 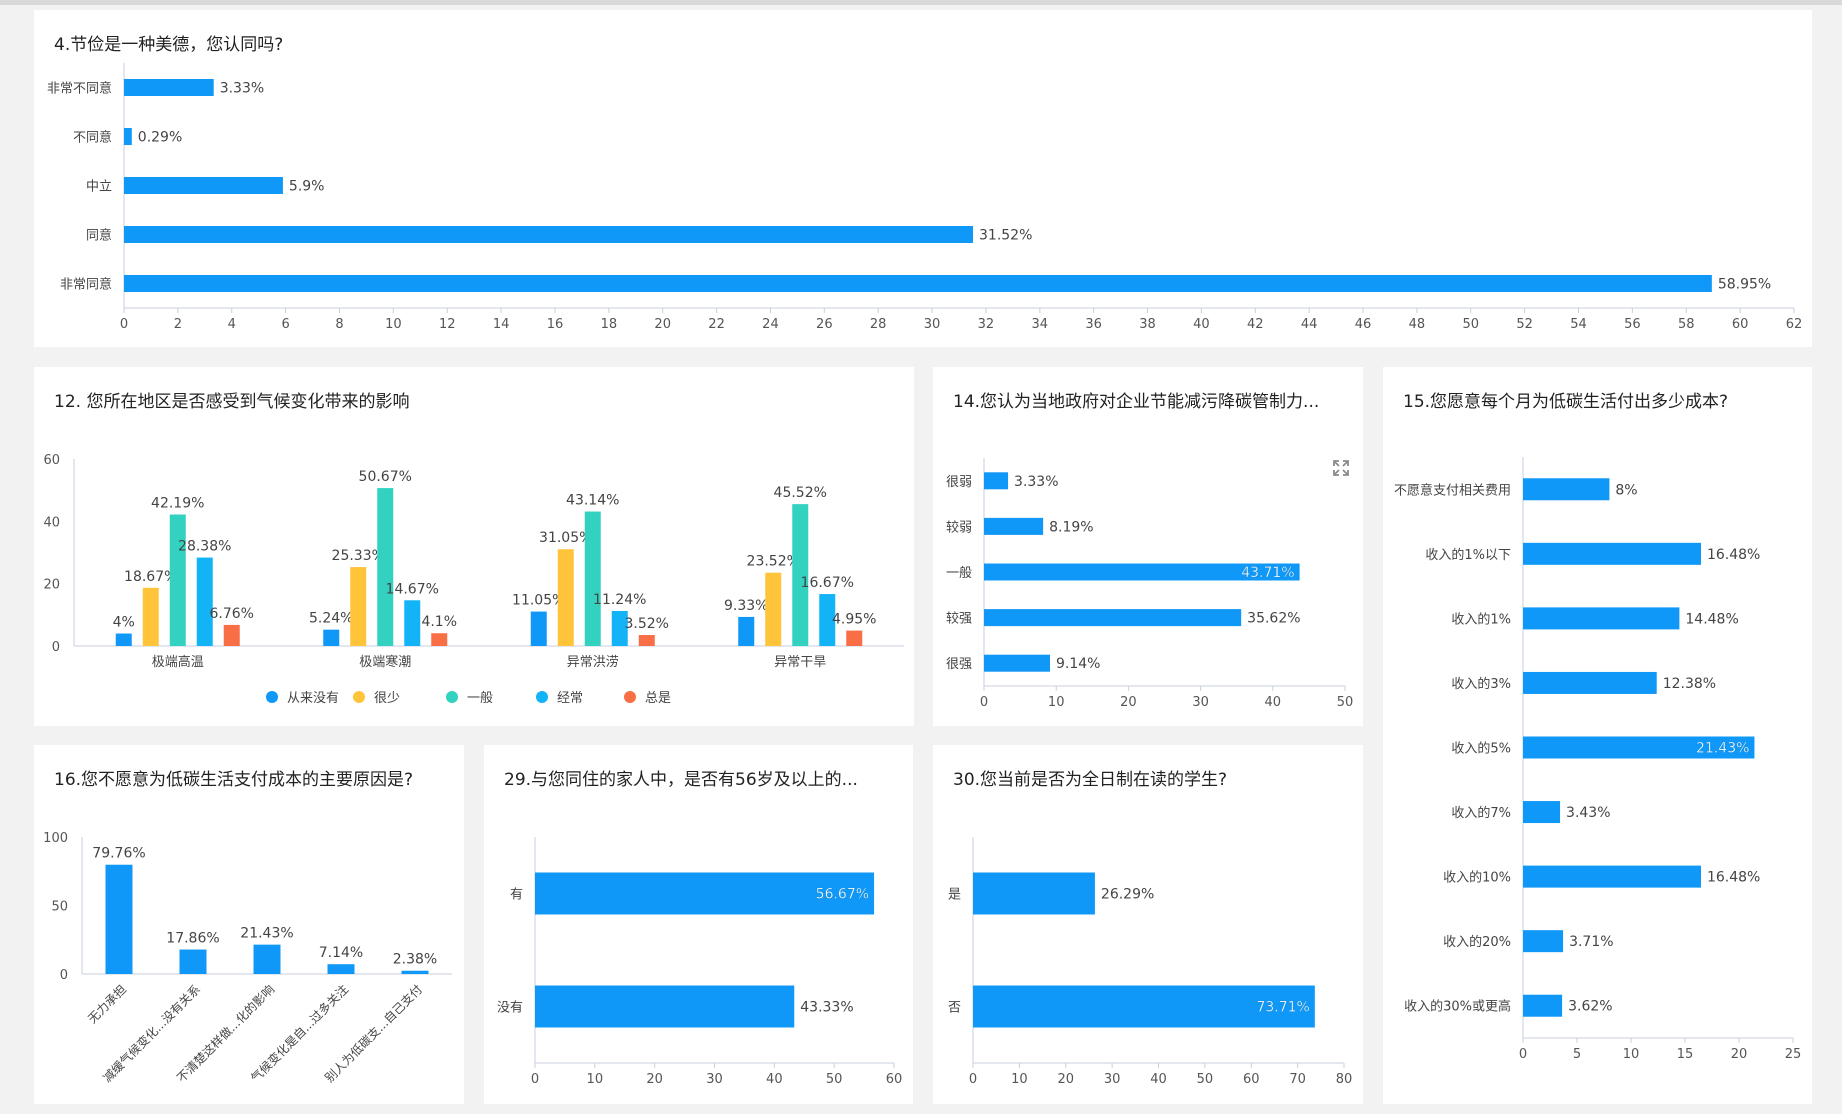 I want to click on x-tick-label: 44, so click(x=1309, y=324).